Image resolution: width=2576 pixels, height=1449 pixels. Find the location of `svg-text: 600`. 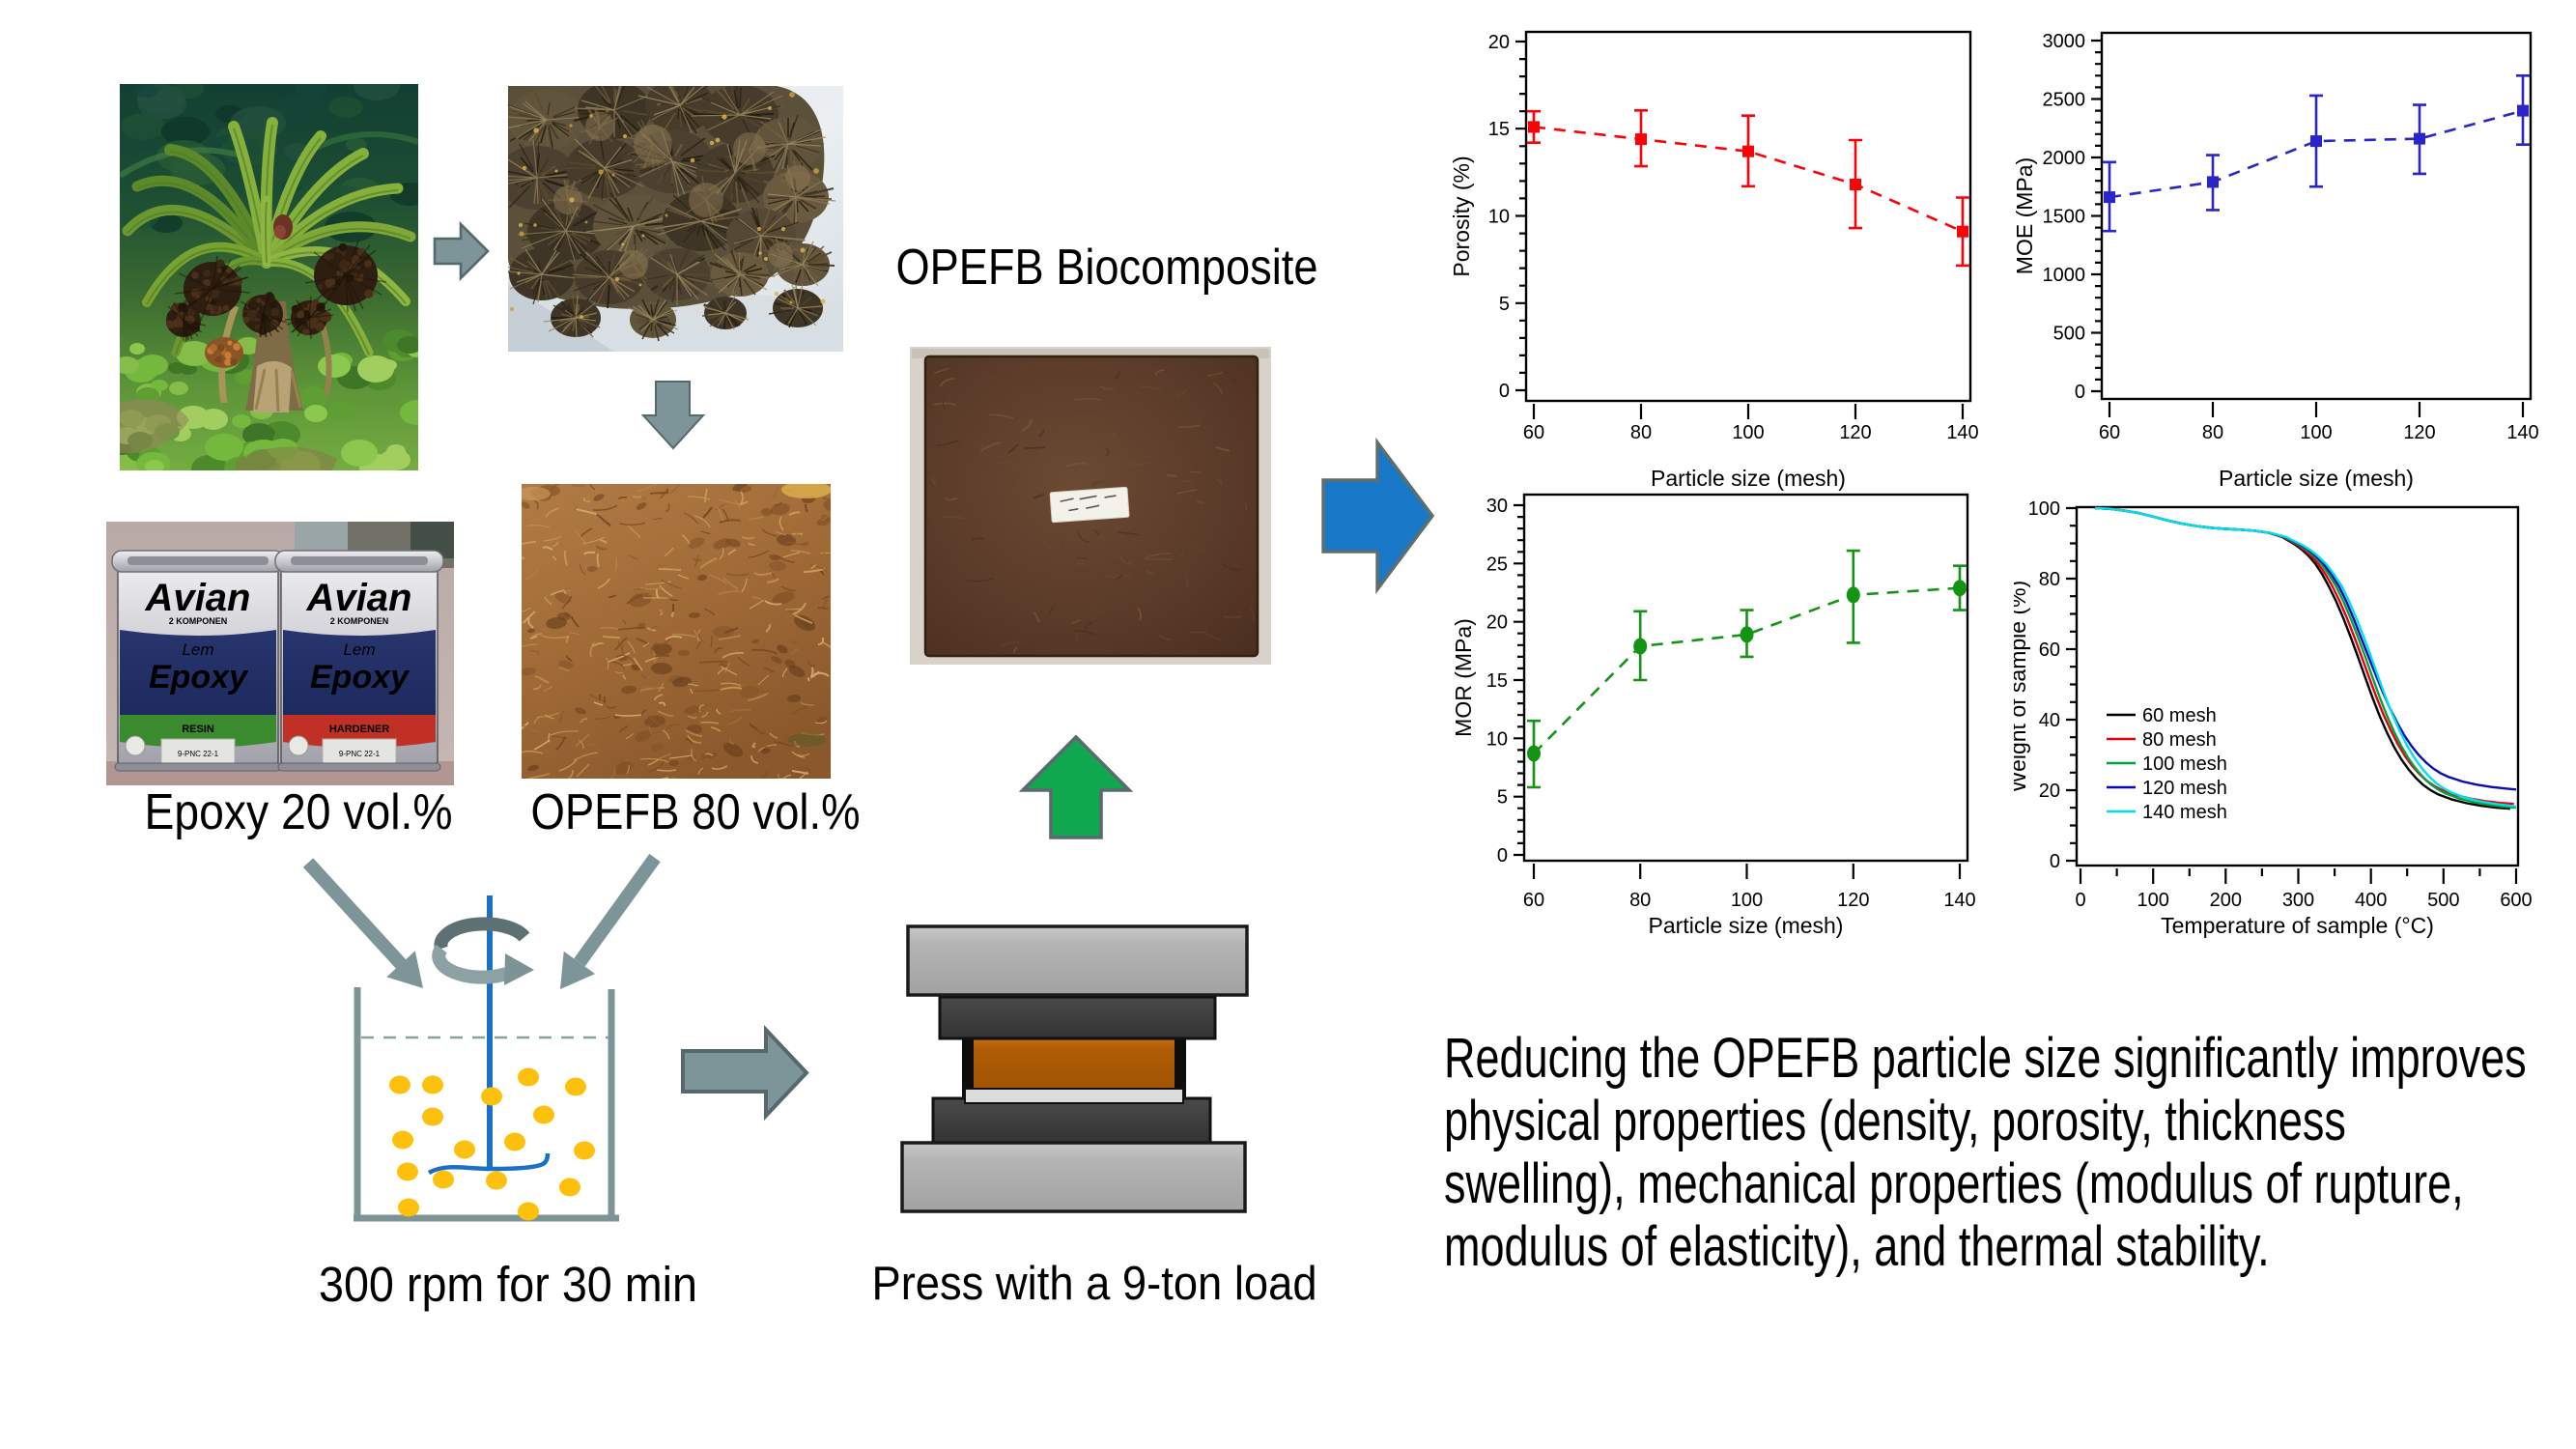

svg-text: 600 is located at coordinates (2516, 900).